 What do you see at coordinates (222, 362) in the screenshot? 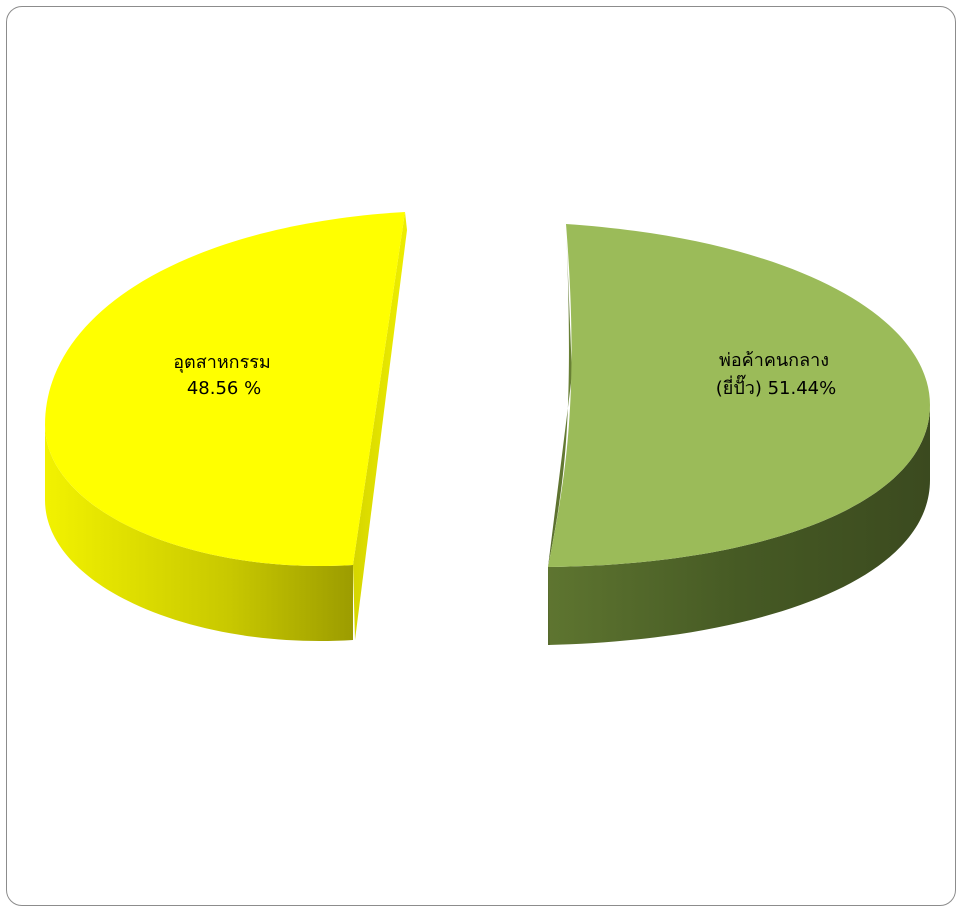
I see `slice-industry-label-name: อุตสาหกรรม` at bounding box center [222, 362].